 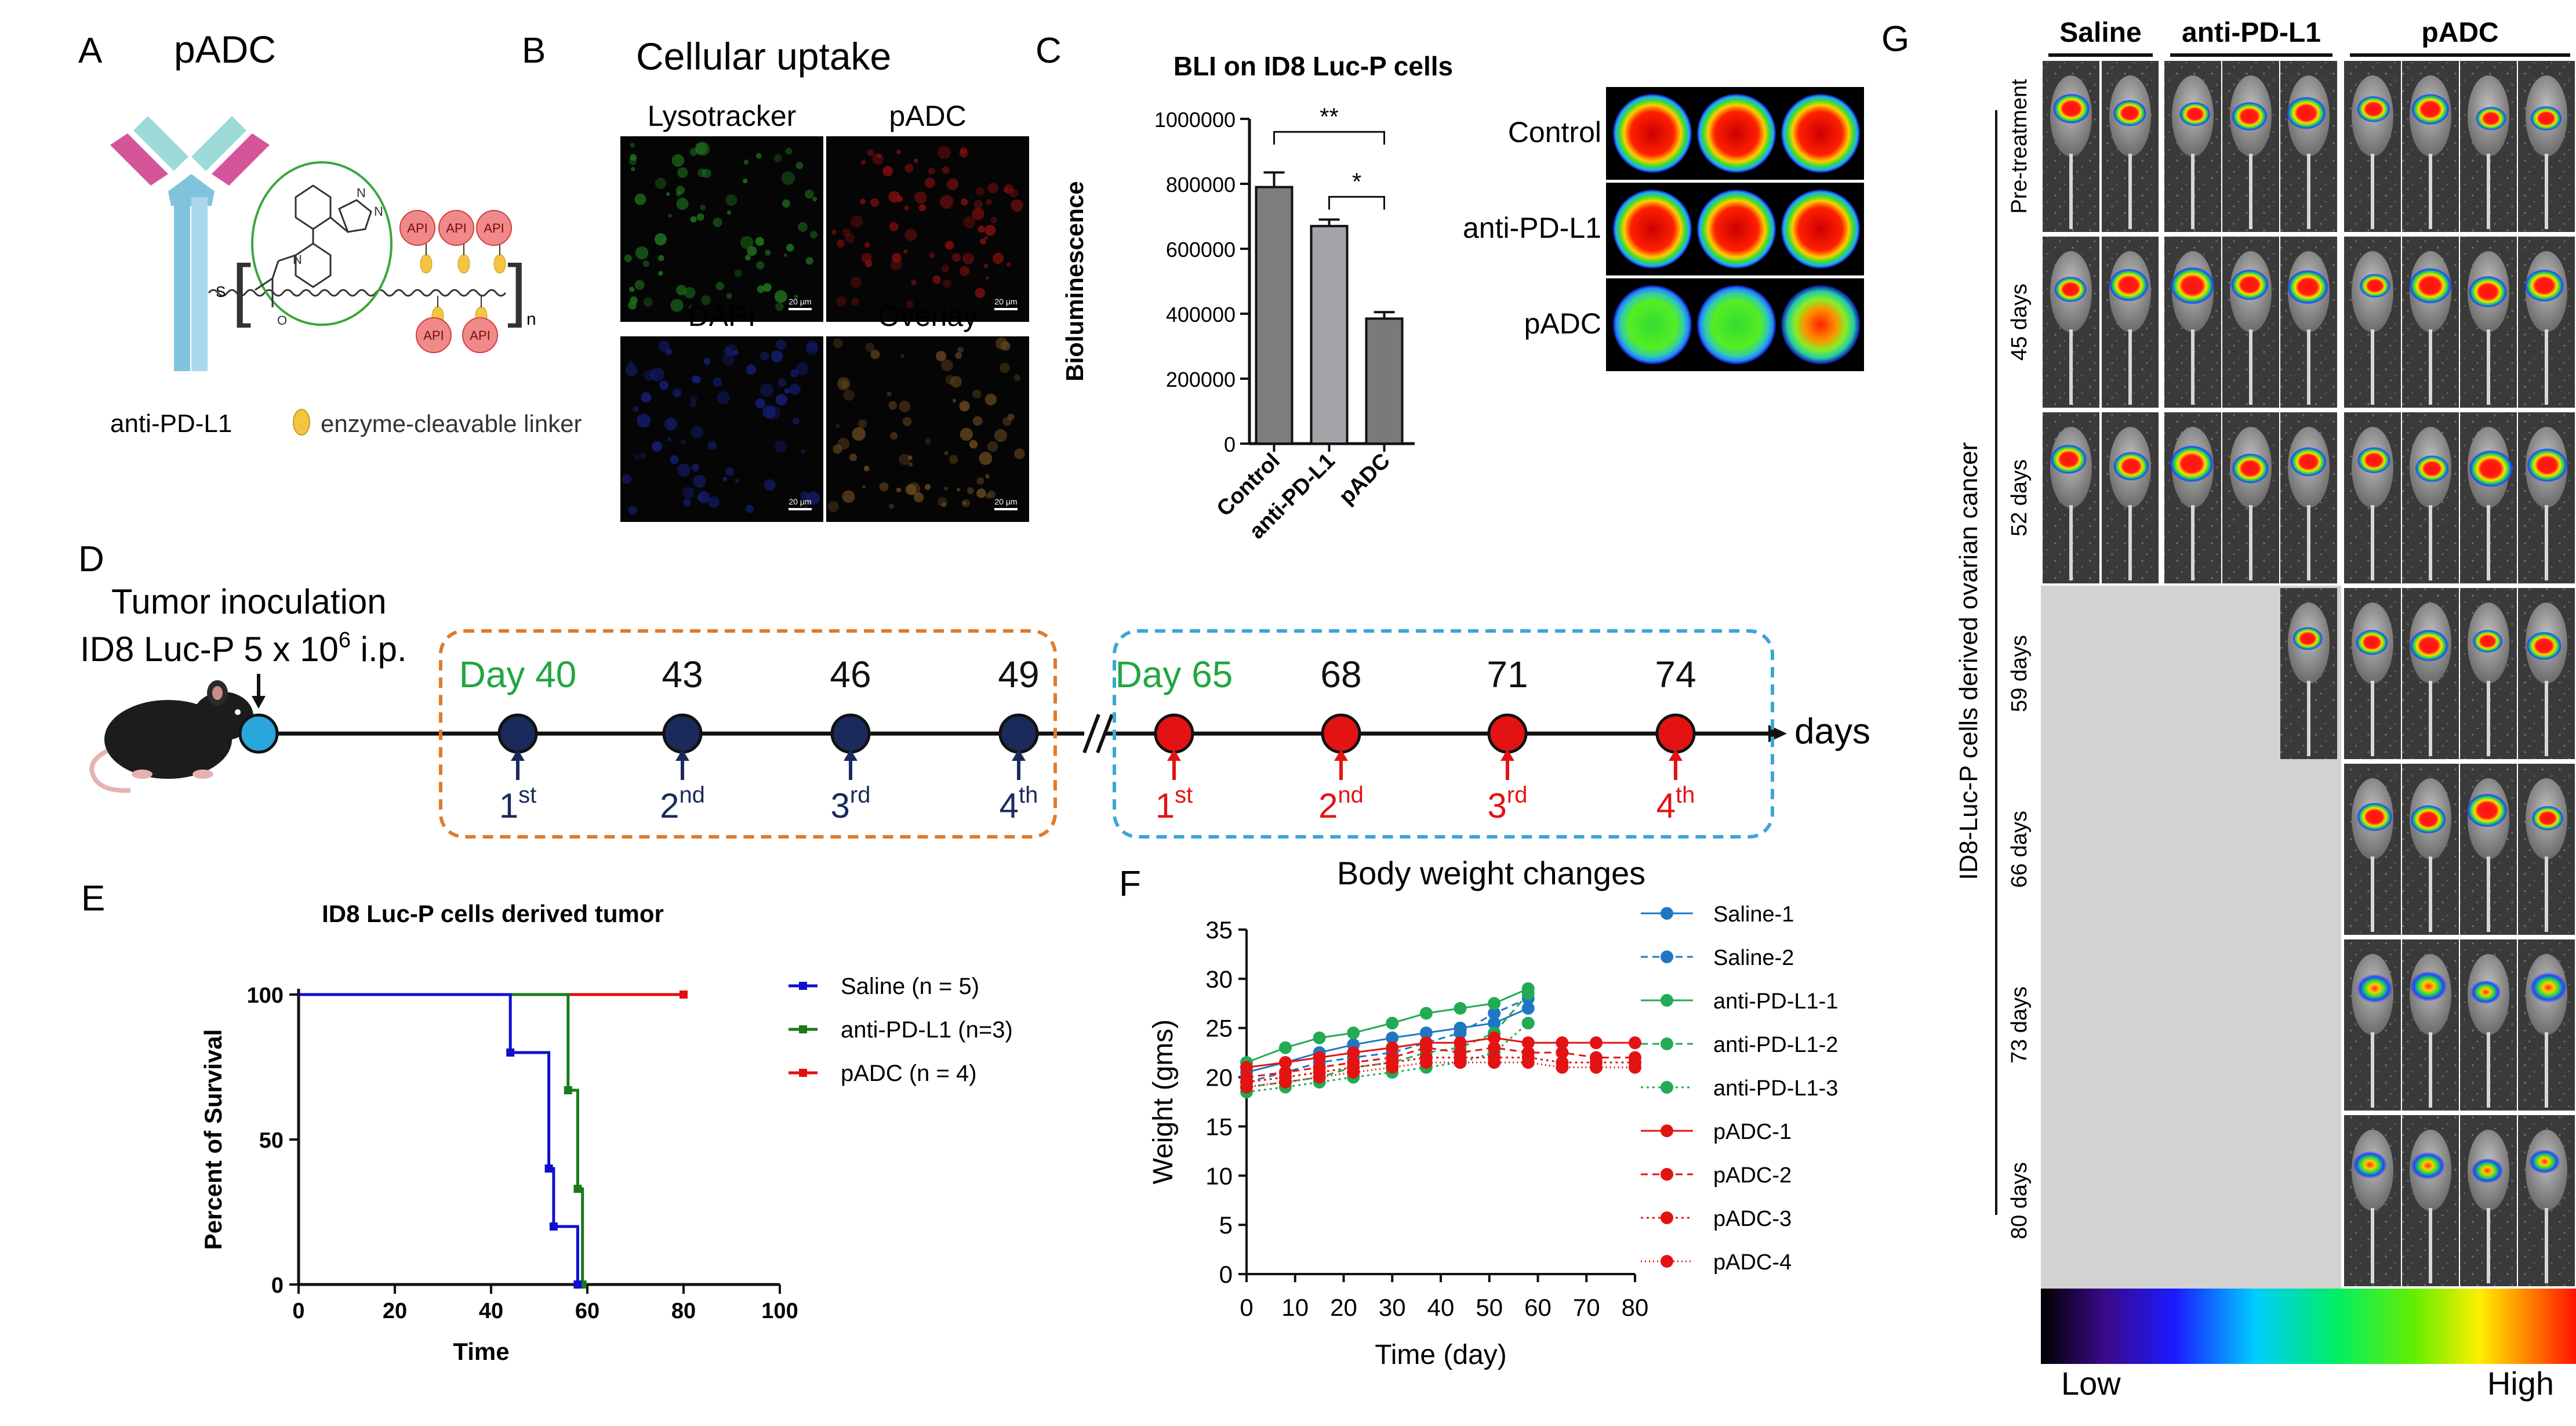 I want to click on weight-line, so click(x=1387, y=1040).